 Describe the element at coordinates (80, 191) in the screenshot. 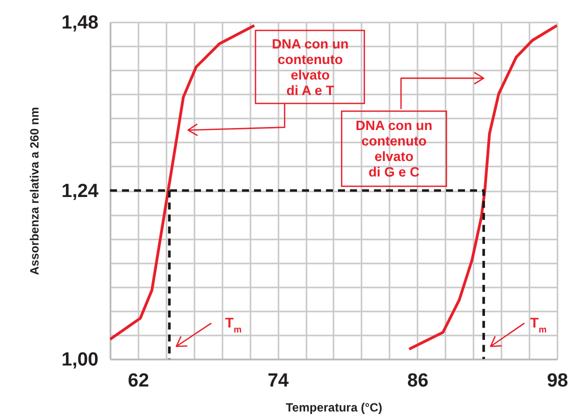

I see `y-tick-label: 1,24` at that location.